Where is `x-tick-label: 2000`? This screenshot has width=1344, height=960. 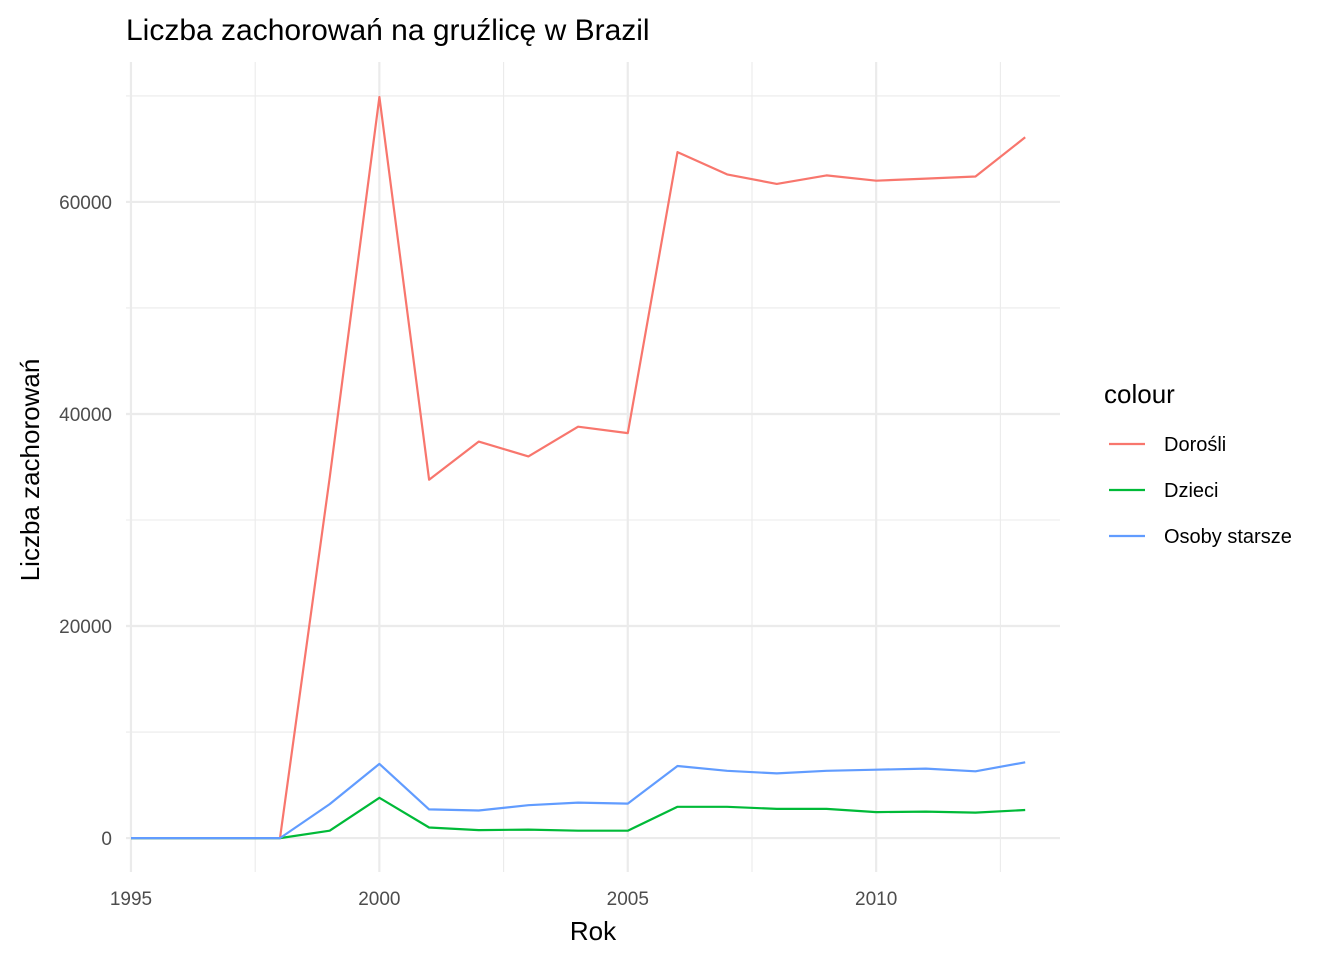
x-tick-label: 2000 is located at coordinates (379, 899).